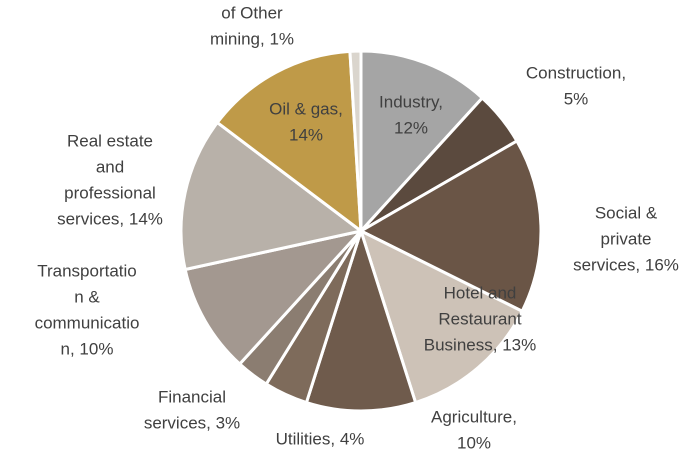 Image resolution: width=695 pixels, height=459 pixels. I want to click on data-label: Agriculture,, so click(474, 416).